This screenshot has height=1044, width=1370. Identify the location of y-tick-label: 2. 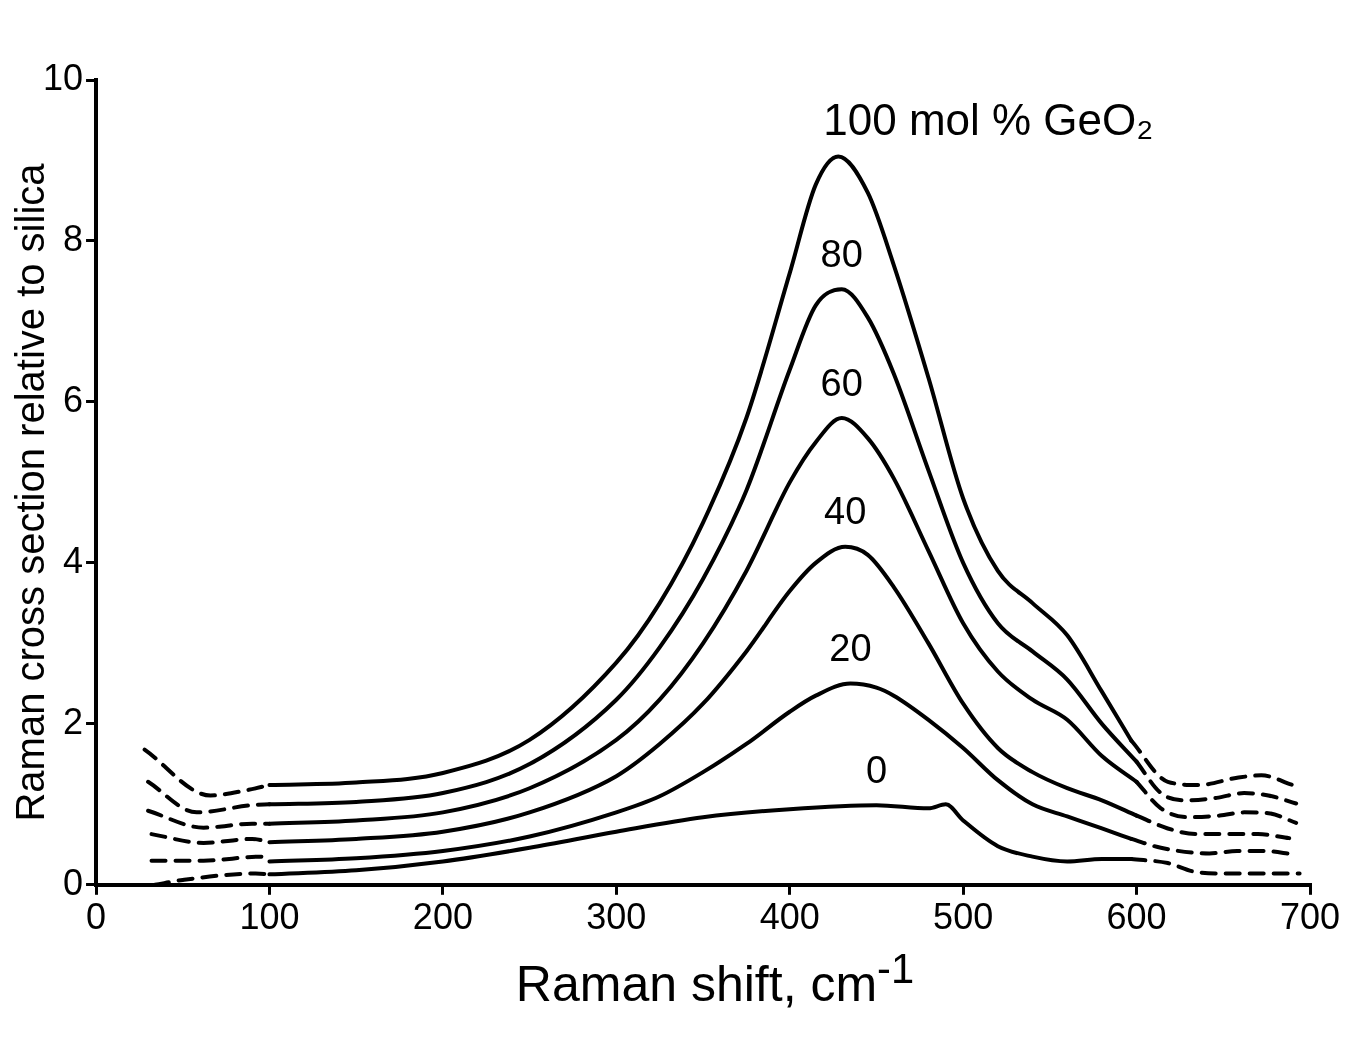
(73, 721).